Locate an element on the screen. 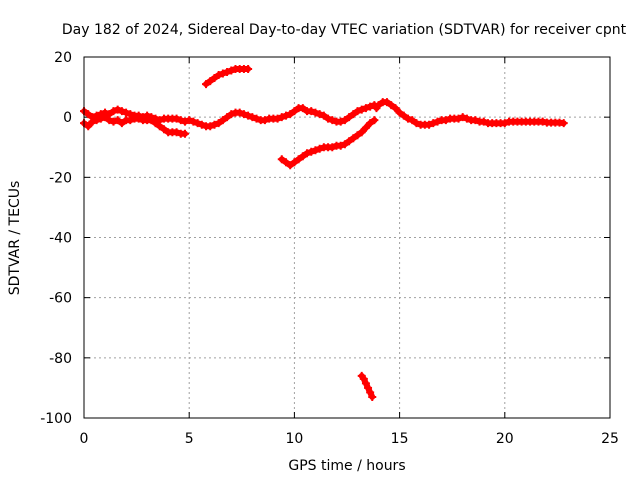 The width and height of the screenshot is (640, 480). series-lower-arc is located at coordinates (328, 143).